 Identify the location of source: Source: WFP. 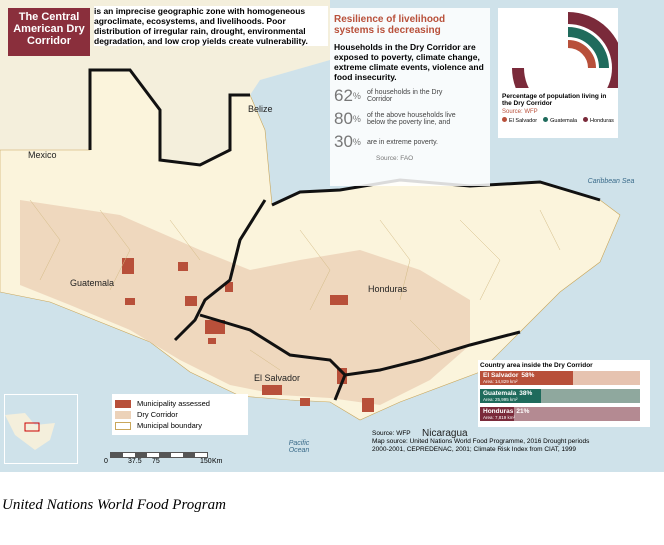
(391, 433).